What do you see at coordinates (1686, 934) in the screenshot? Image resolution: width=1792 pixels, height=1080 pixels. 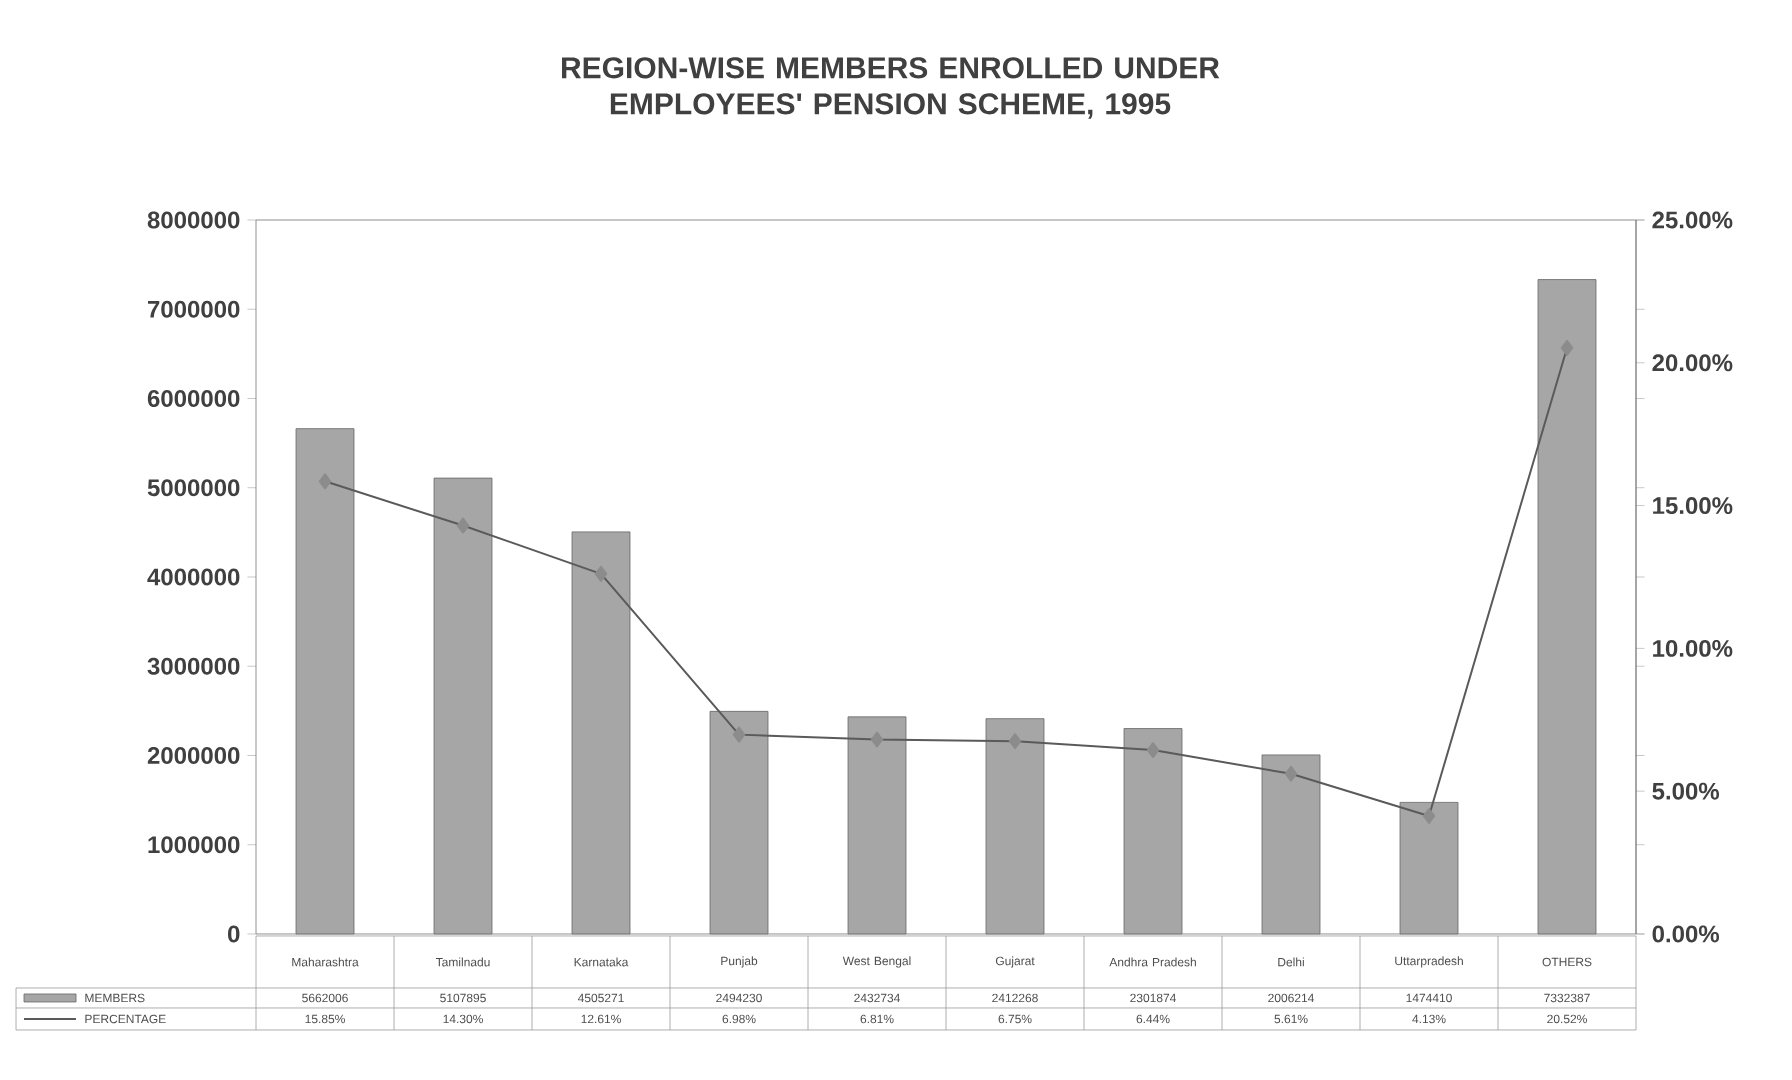 I see `y2-tick-label: 0.00%` at bounding box center [1686, 934].